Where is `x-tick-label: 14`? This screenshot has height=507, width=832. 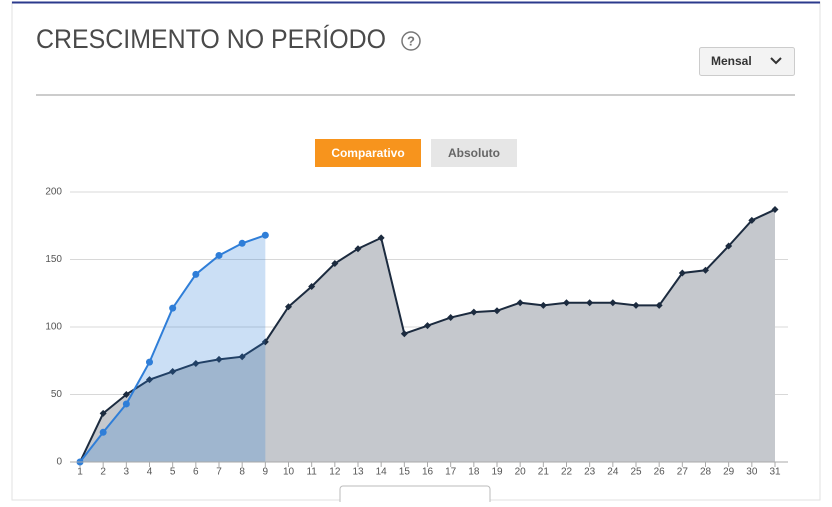
x-tick-label: 14 is located at coordinates (382, 472).